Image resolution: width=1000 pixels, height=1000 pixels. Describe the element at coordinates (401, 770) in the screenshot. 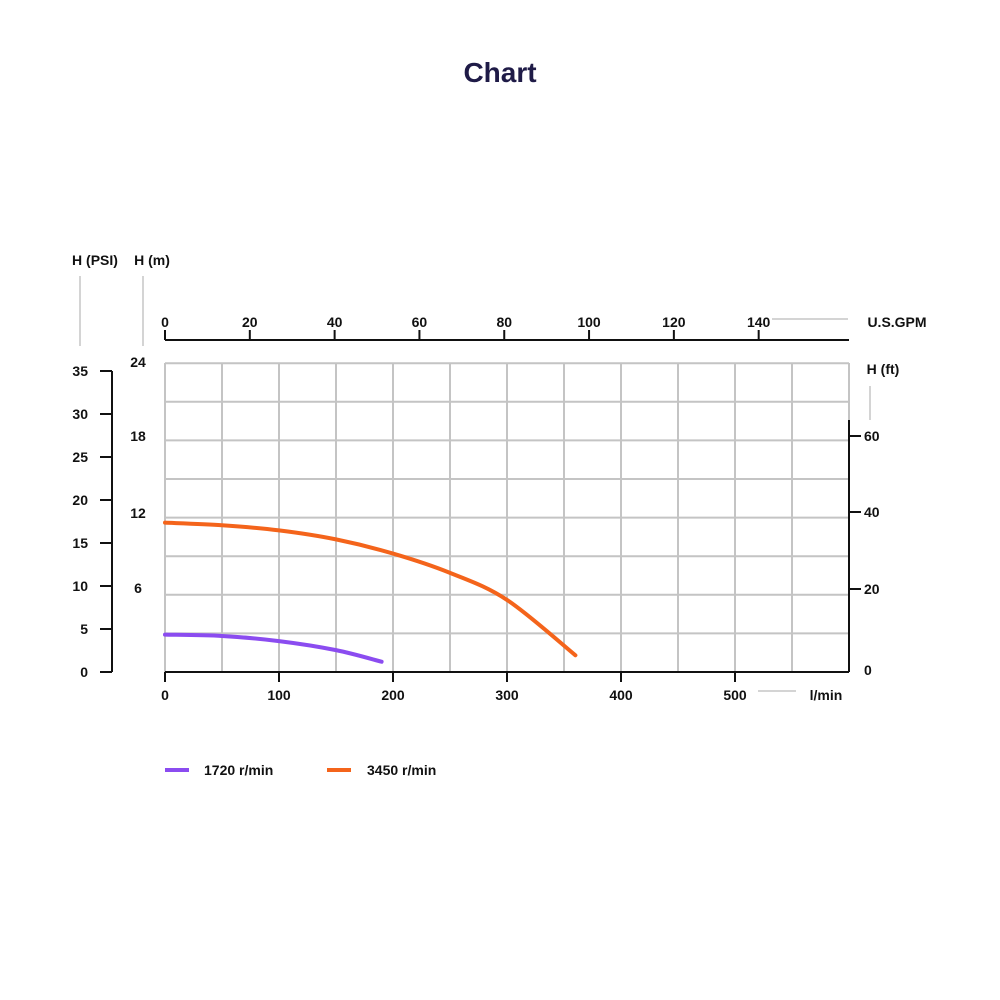

I see `legend-label-3450: 3450 r/min` at that location.